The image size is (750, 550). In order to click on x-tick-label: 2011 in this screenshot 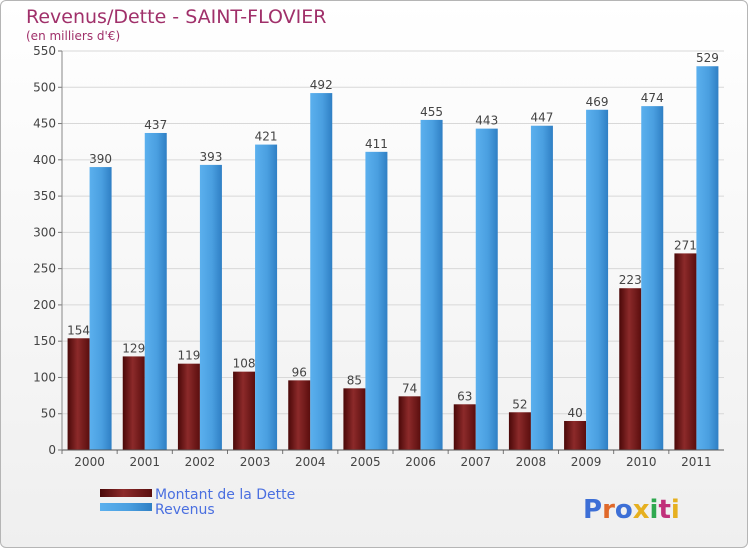, I will do `click(696, 462)`.